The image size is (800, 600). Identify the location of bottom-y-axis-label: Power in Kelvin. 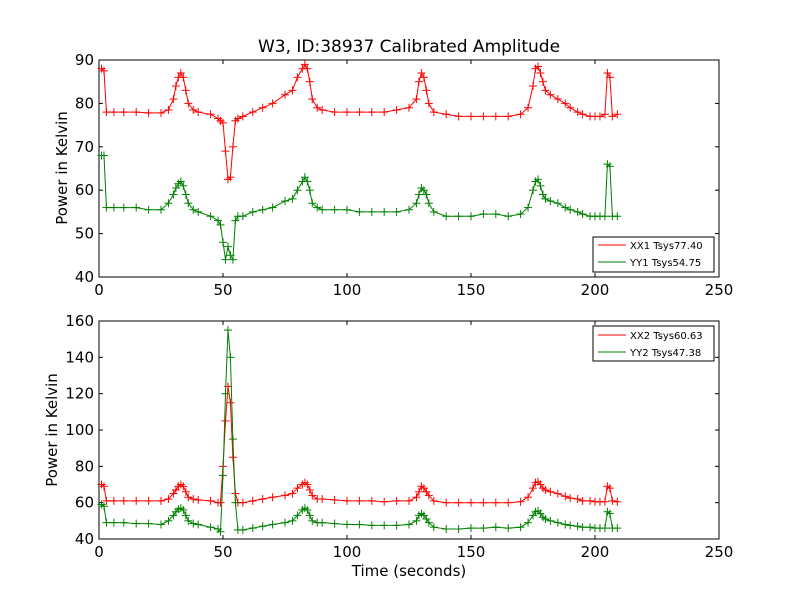
(52, 430).